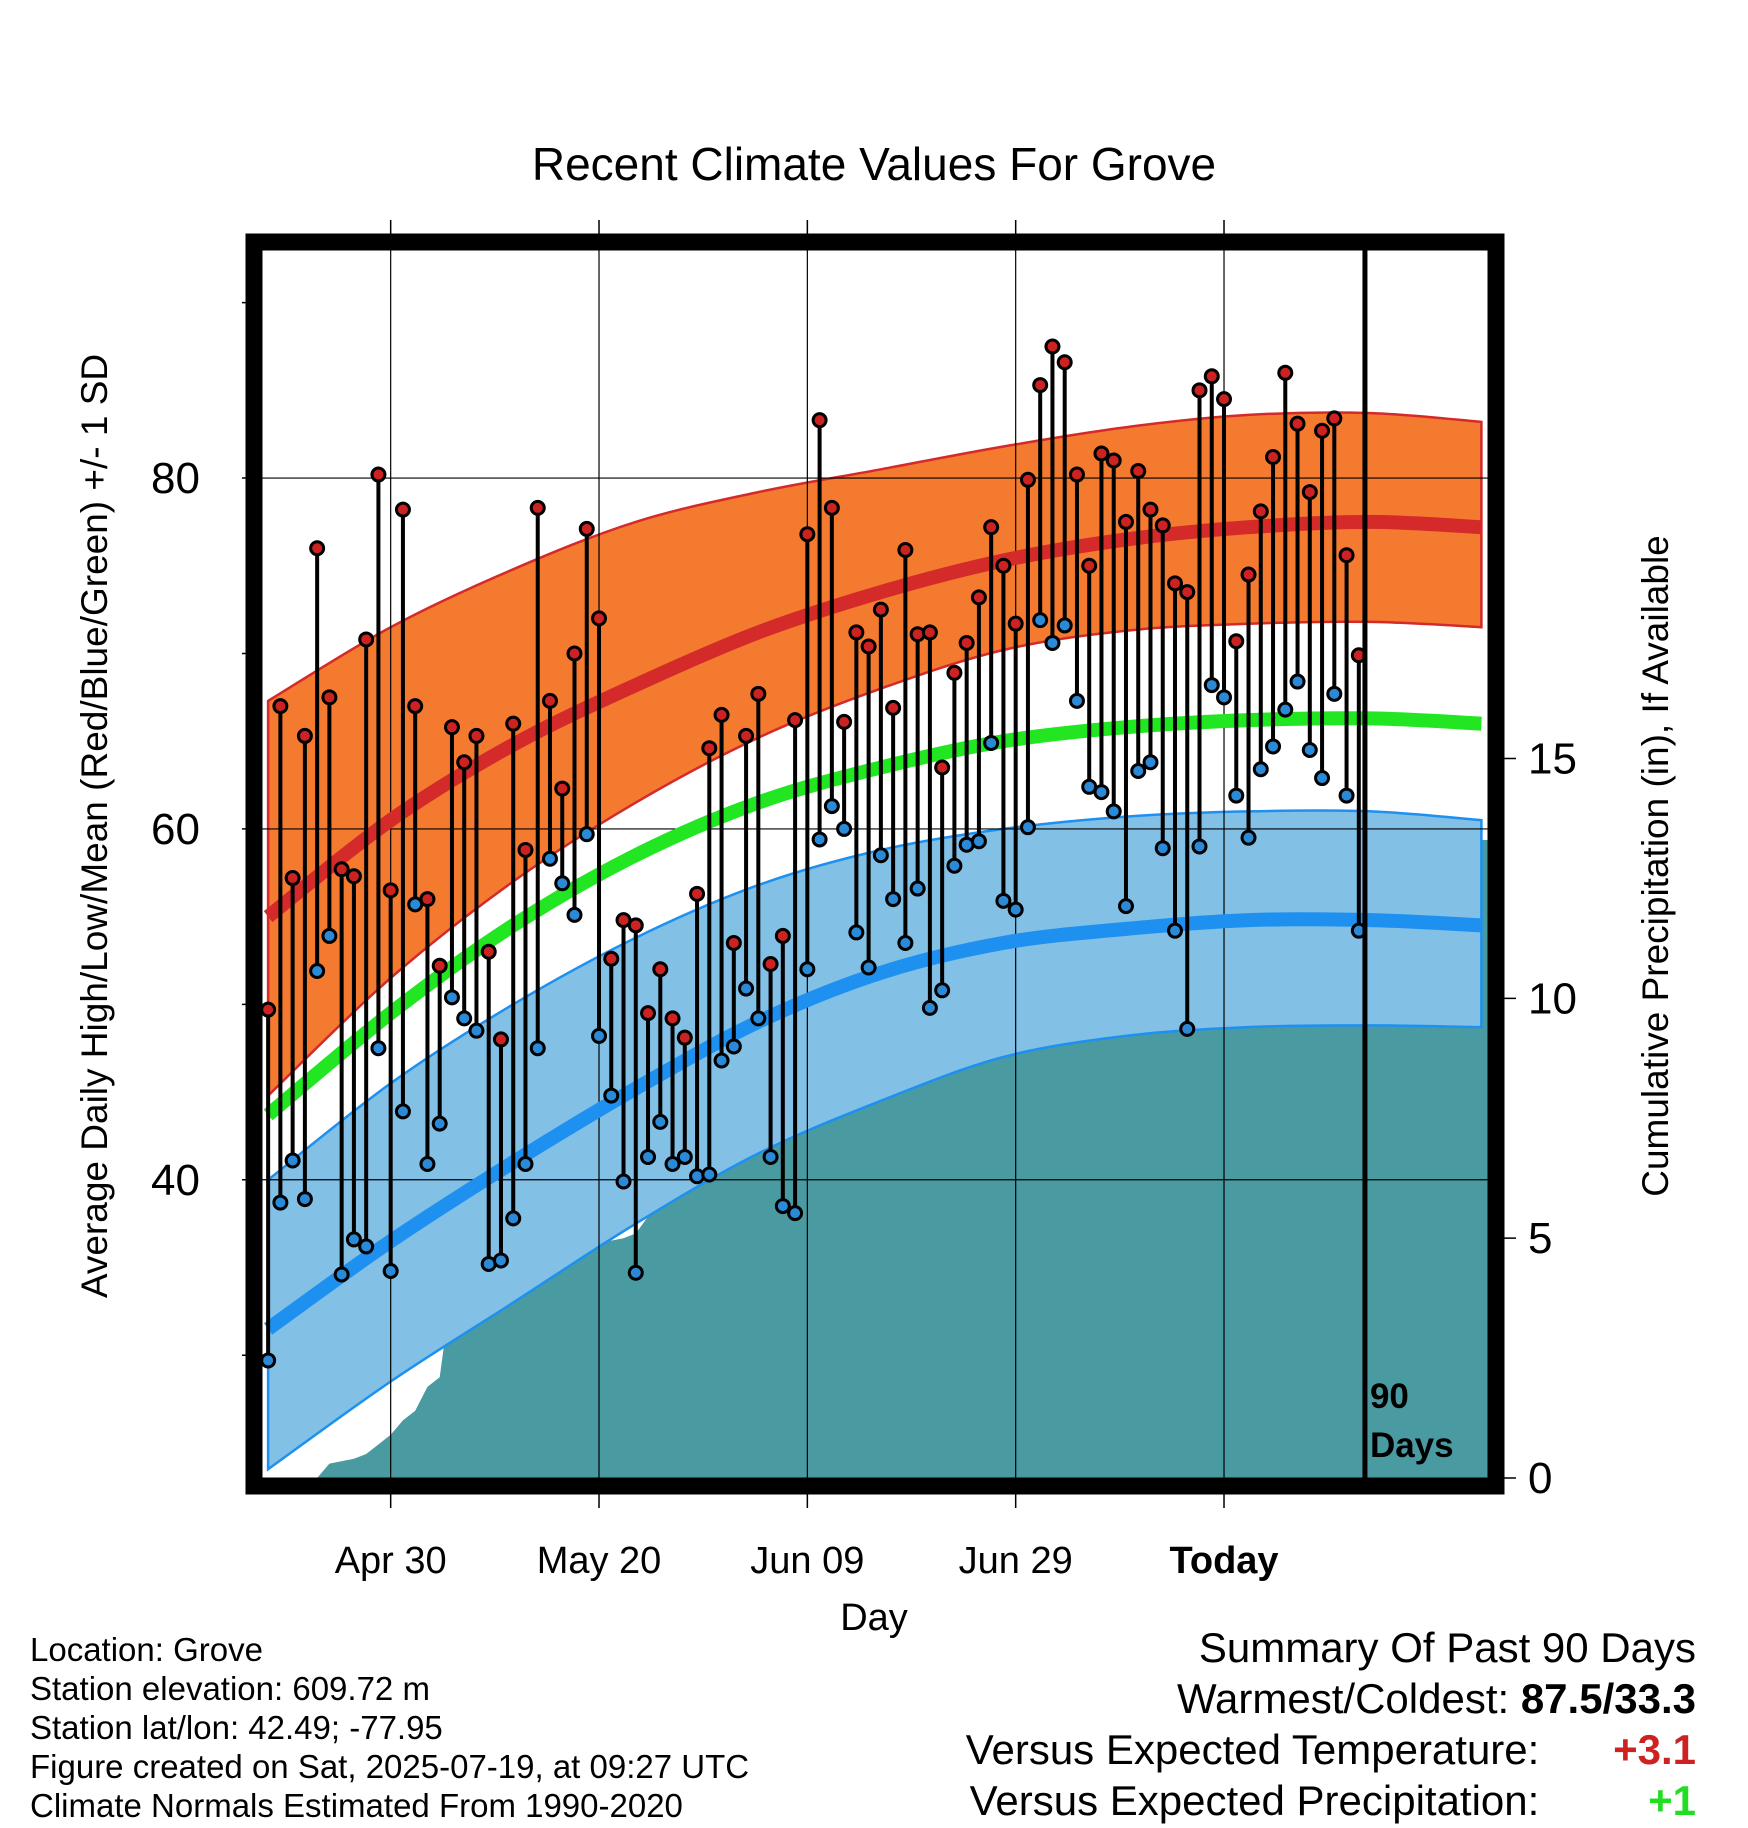  I want to click on y2-tick-label: 0, so click(1540, 1478).